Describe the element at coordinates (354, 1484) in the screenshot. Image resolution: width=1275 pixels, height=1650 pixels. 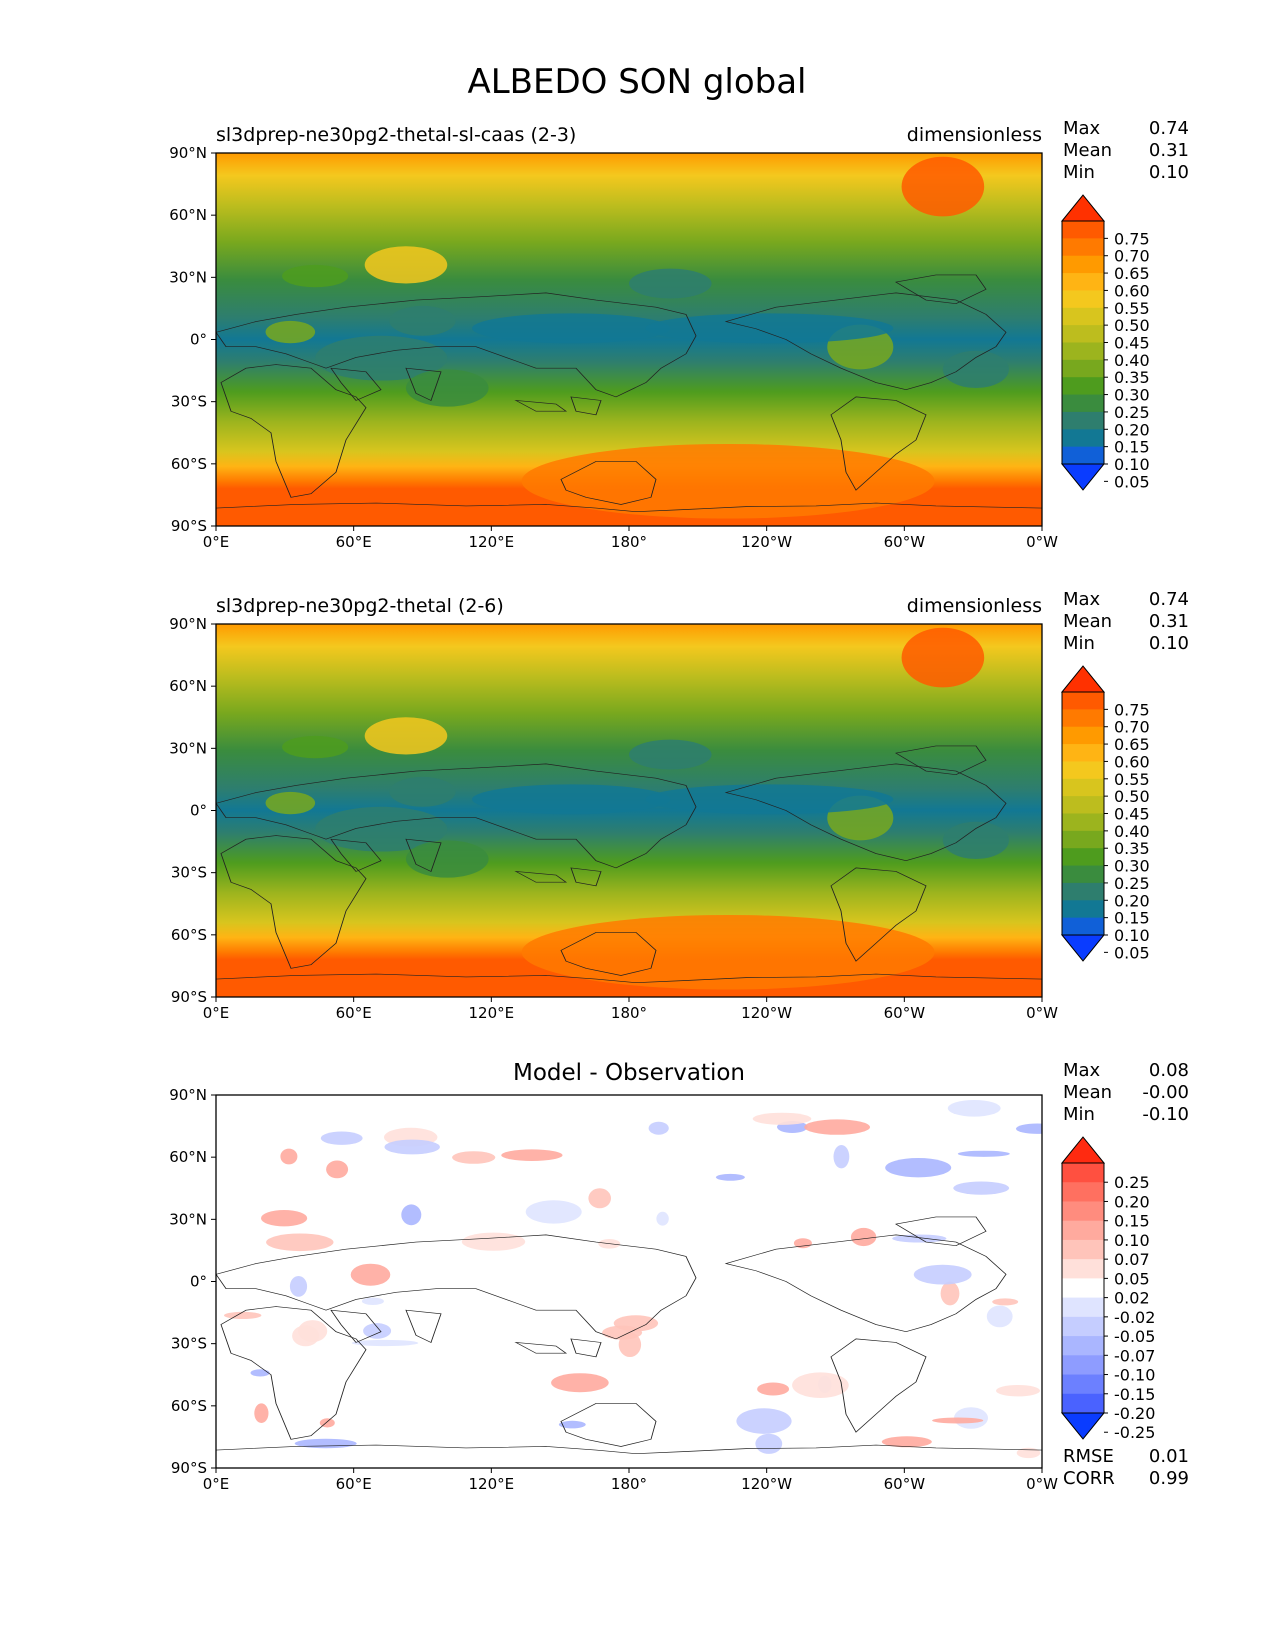
I see `x-tick-label: 60°E` at that location.